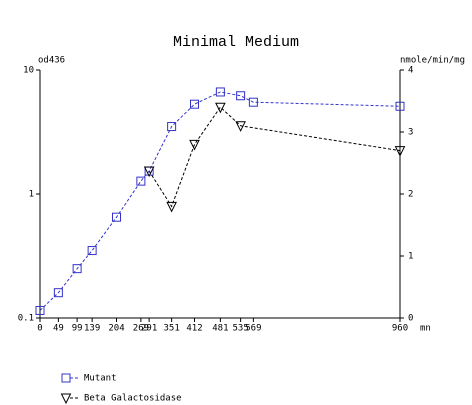  What do you see at coordinates (240, 329) in the screenshot?
I see `x-tick-label: 535` at bounding box center [240, 329].